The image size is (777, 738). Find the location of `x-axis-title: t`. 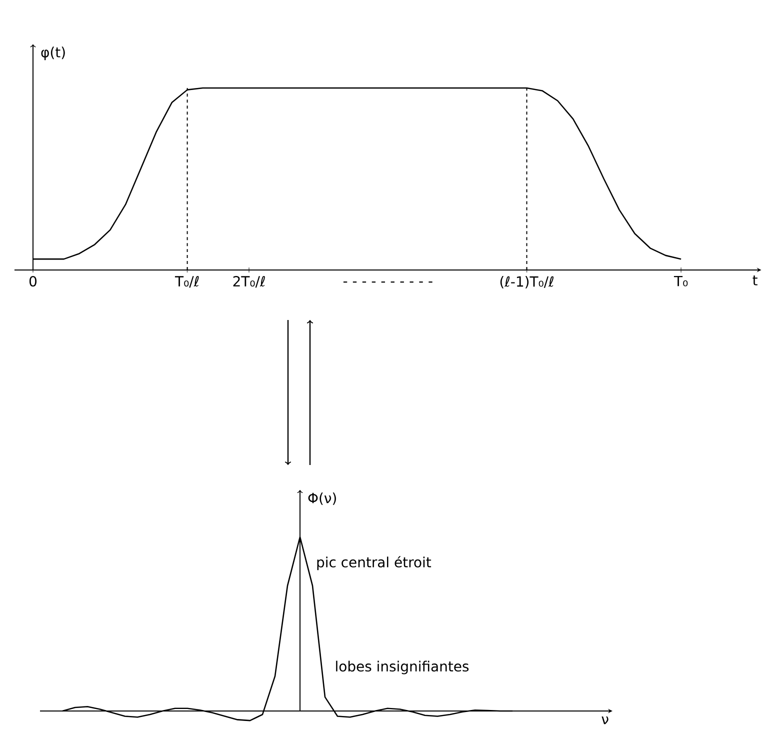

x-axis-title: t is located at coordinates (755, 281).